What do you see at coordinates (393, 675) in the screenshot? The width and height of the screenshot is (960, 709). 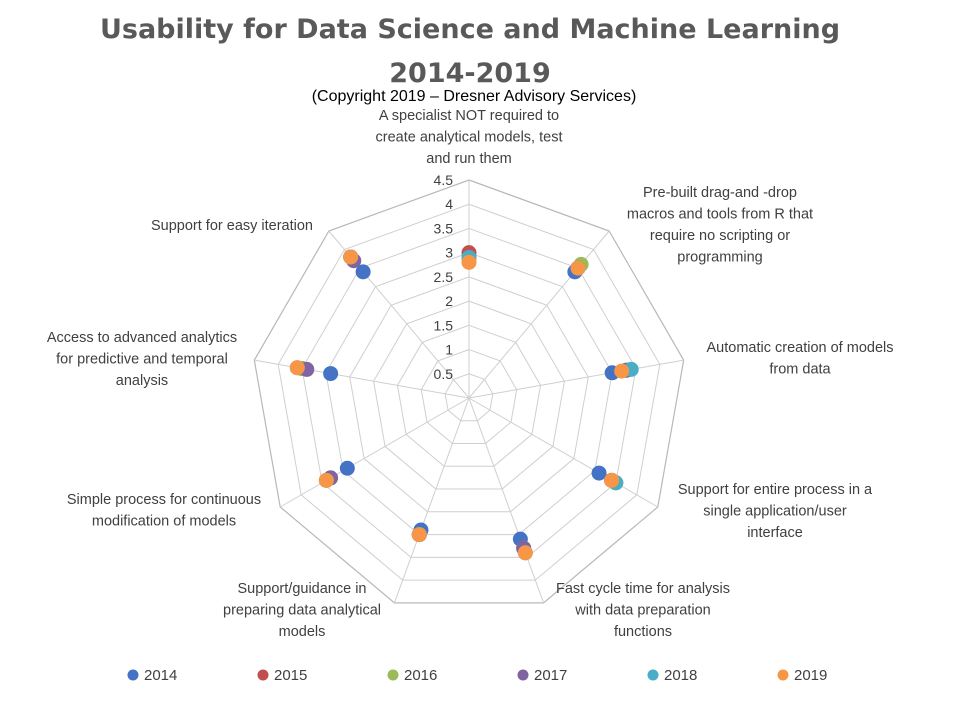 I see `legend-marker-2016` at bounding box center [393, 675].